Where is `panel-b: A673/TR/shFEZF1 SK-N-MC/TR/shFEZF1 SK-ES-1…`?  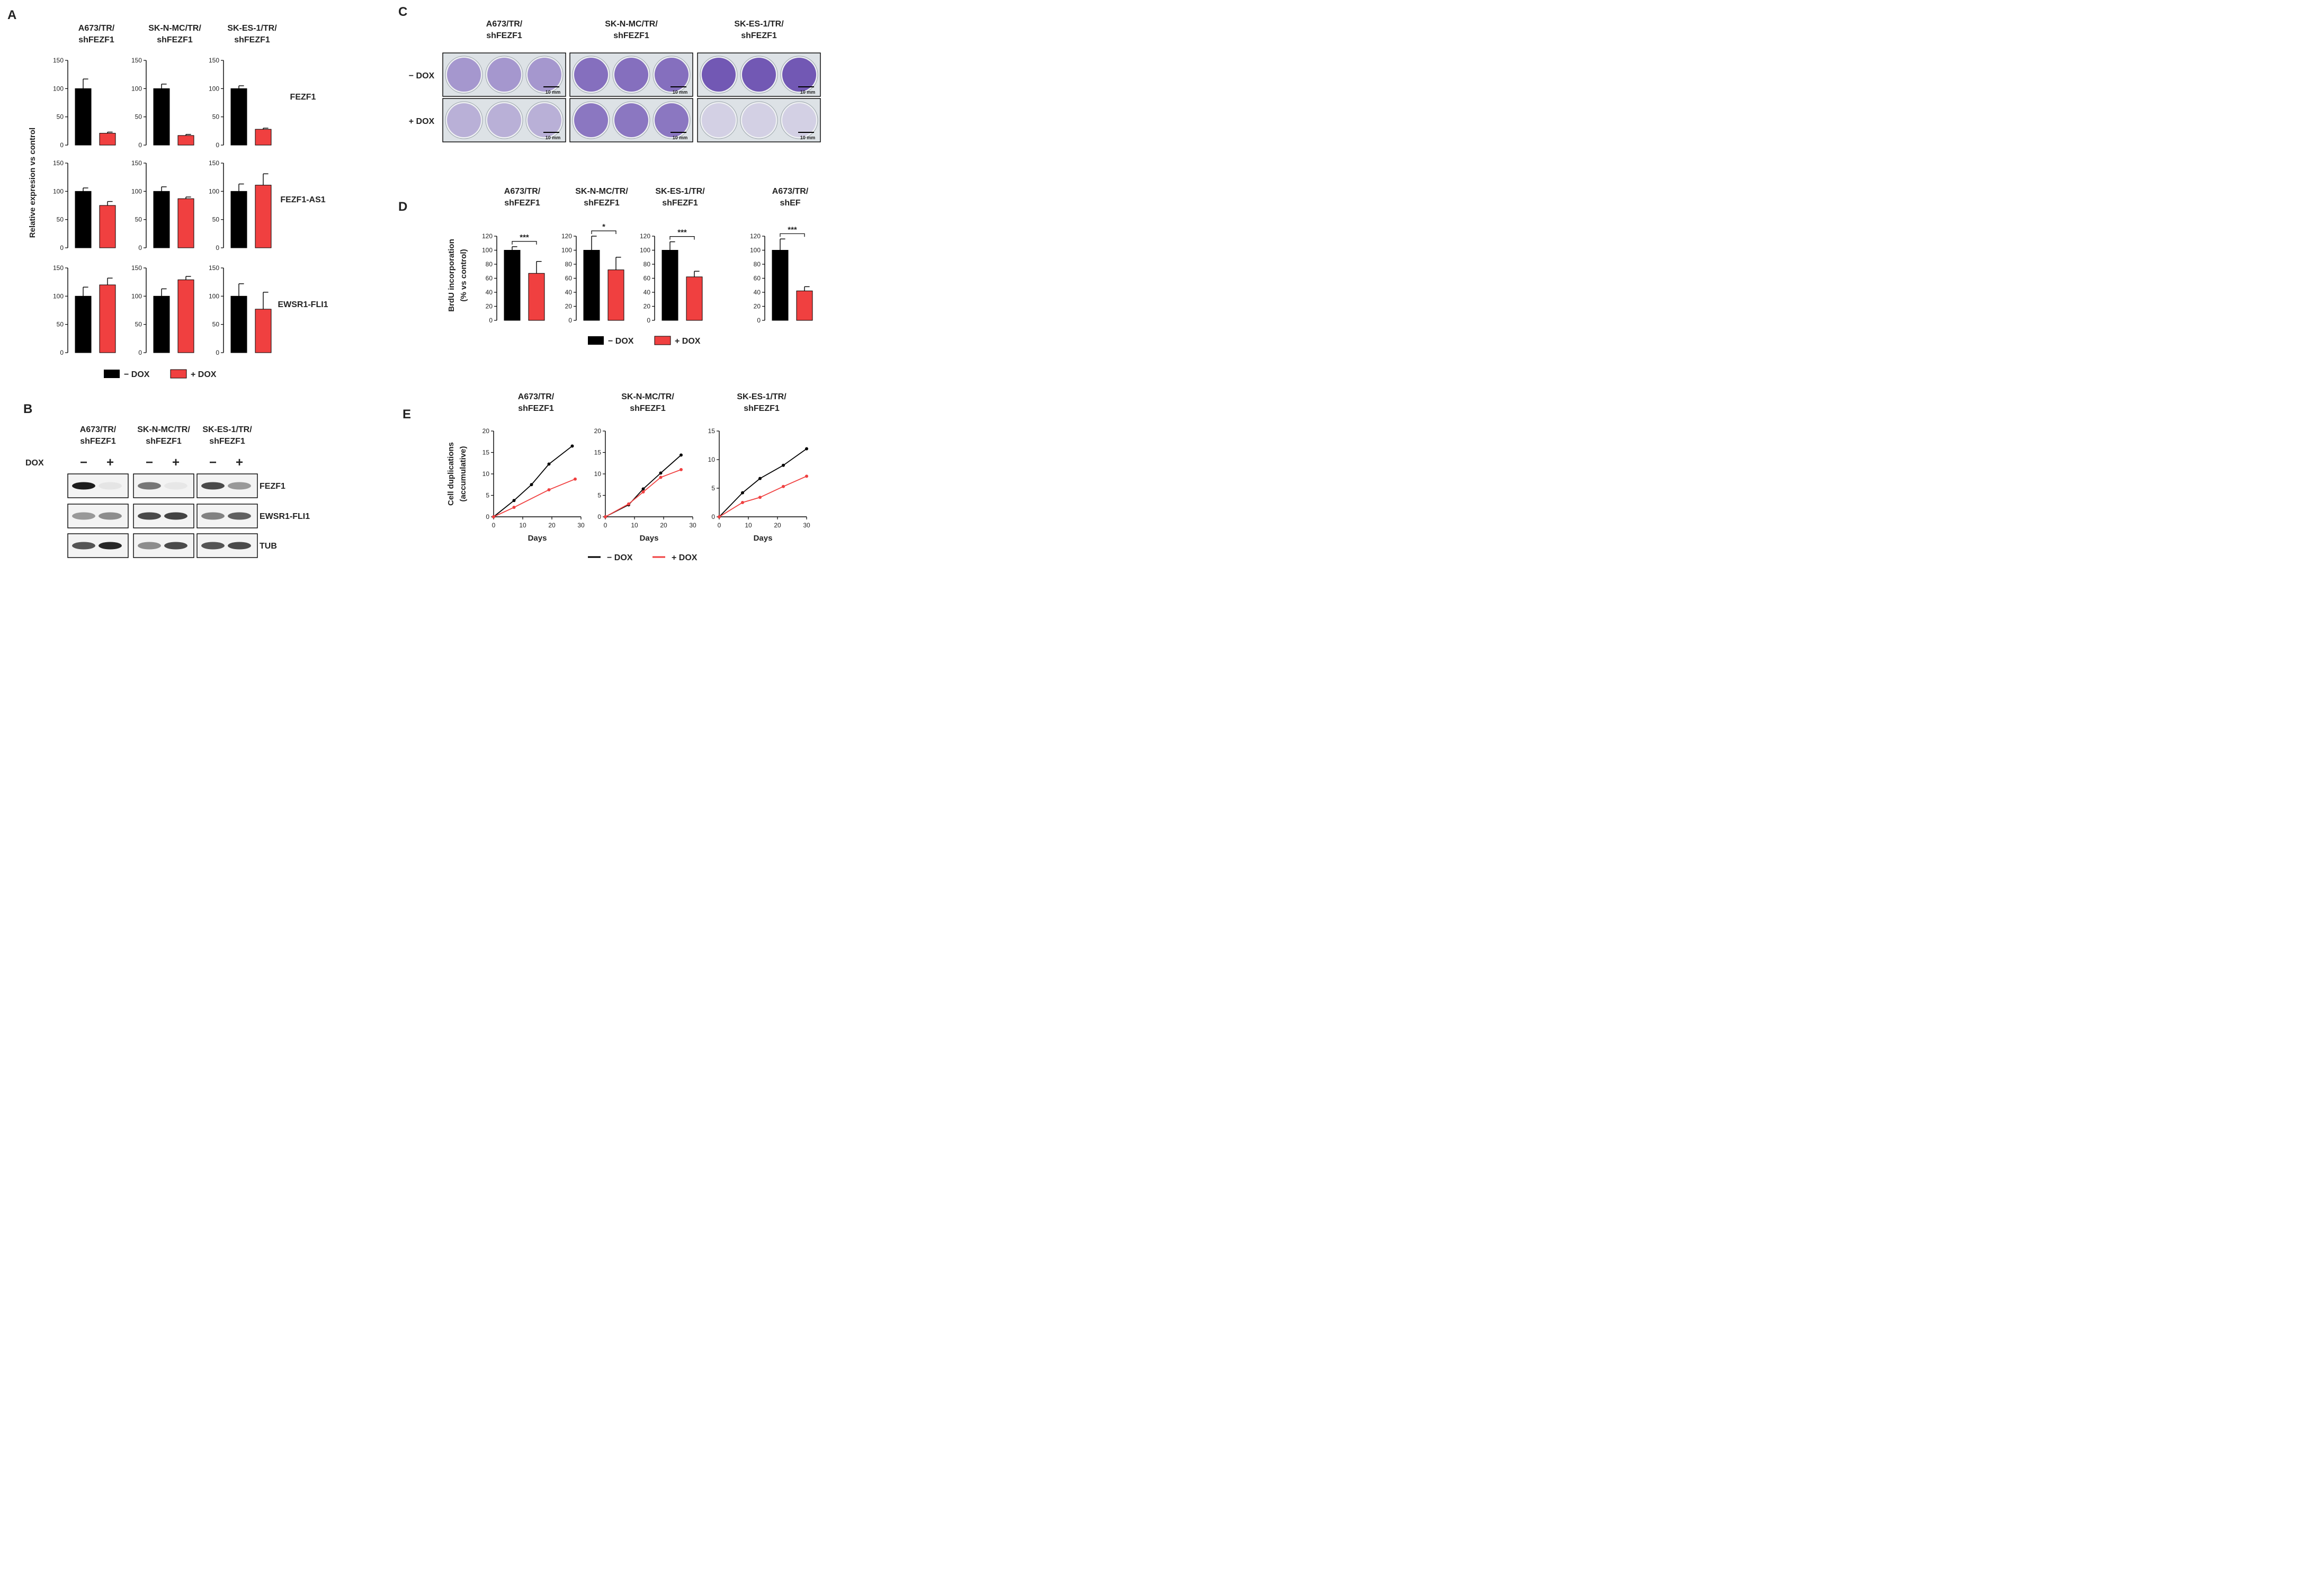 panel-b: A673/TR/shFEZF1 SK-N-MC/TR/shFEZF1 SK-ES-1… is located at coordinates (167, 491).